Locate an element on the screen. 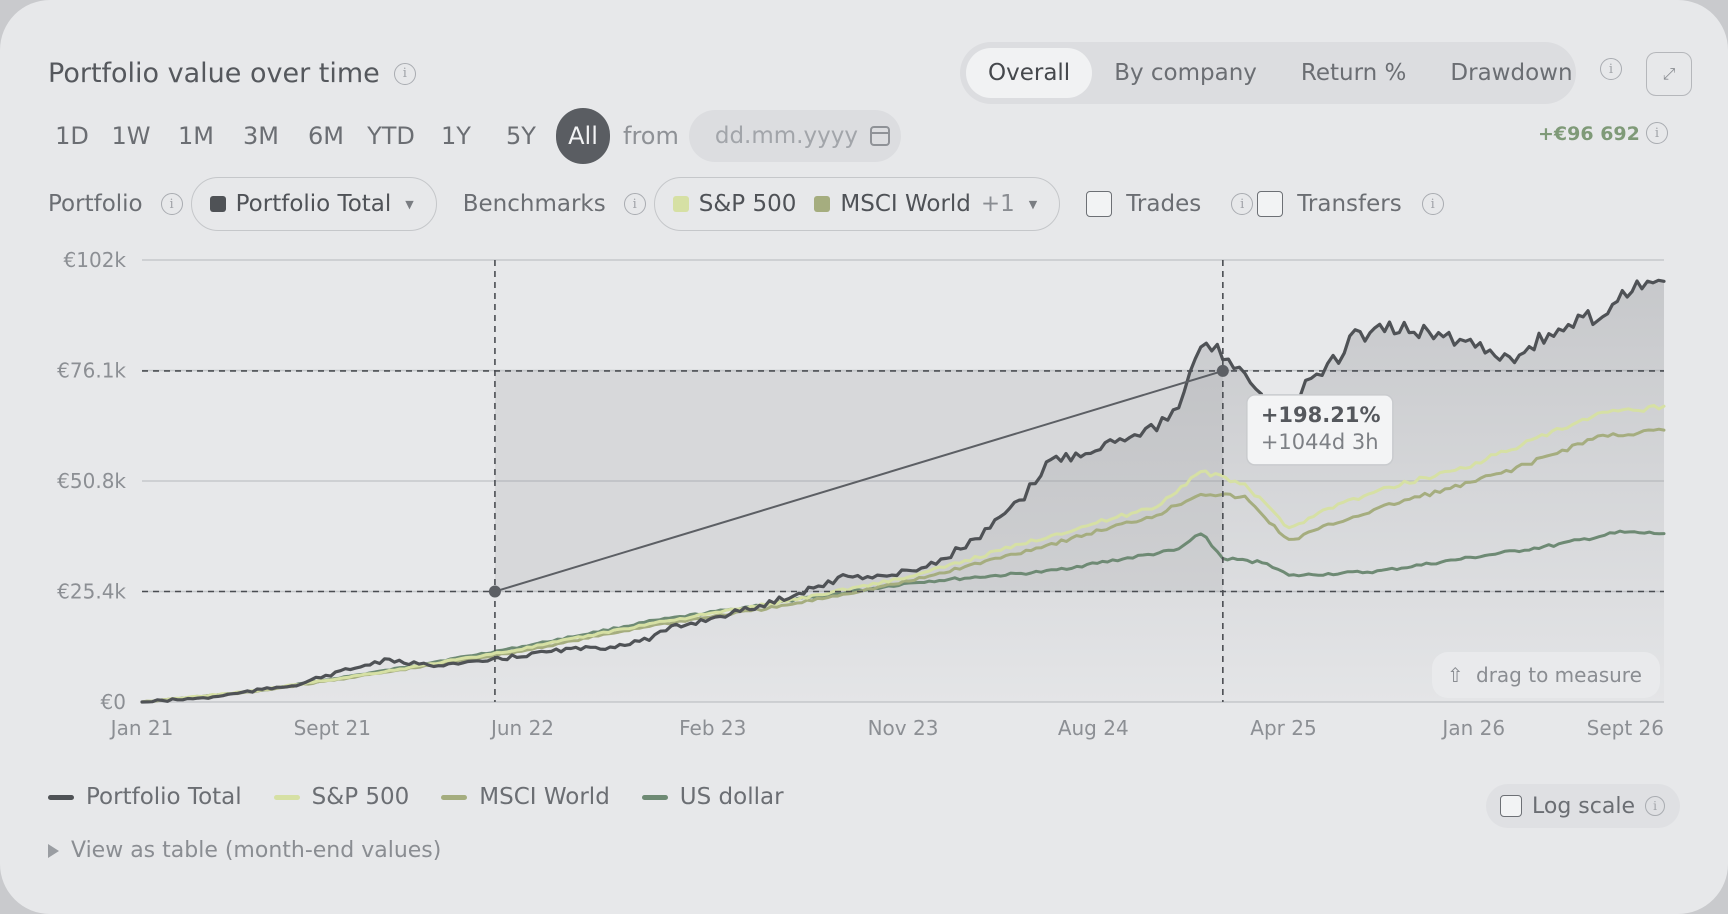 The image size is (1728, 914). drag-hint: ⇧ drag to measure is located at coordinates (1546, 675).